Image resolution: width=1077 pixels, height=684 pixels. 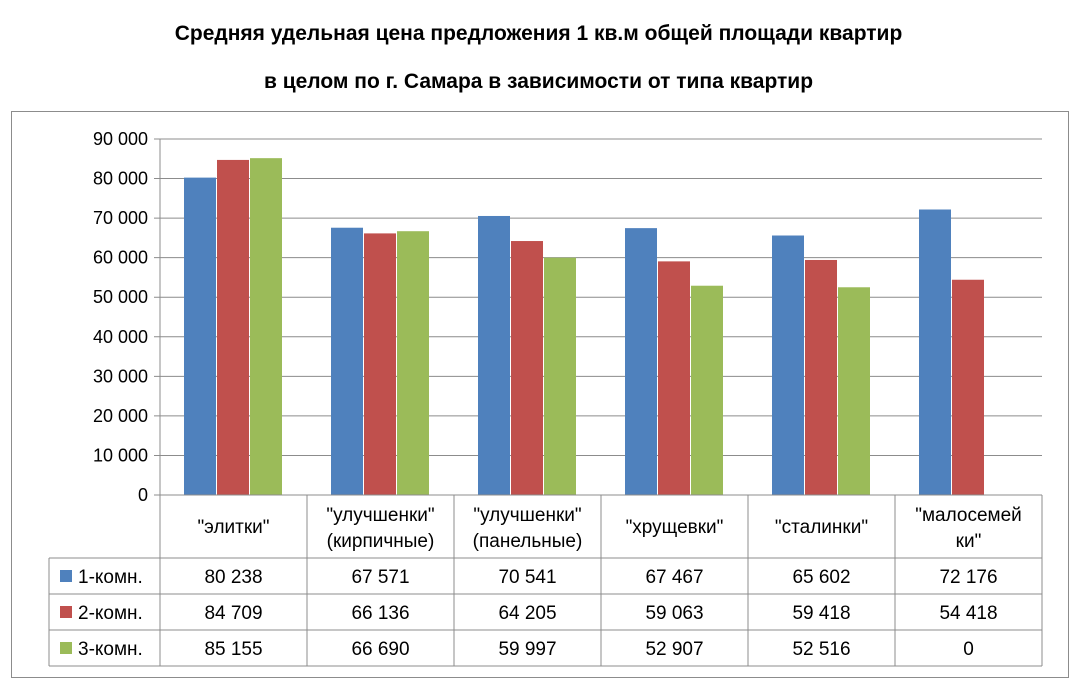 What do you see at coordinates (233, 527) in the screenshot?
I see `category-label: "элитки"` at bounding box center [233, 527].